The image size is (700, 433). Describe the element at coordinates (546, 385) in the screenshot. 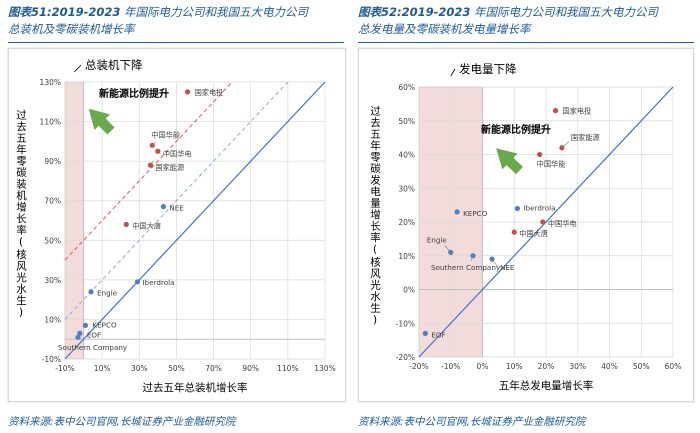

I see `x-axis-label: 五年总发电量增长率` at that location.